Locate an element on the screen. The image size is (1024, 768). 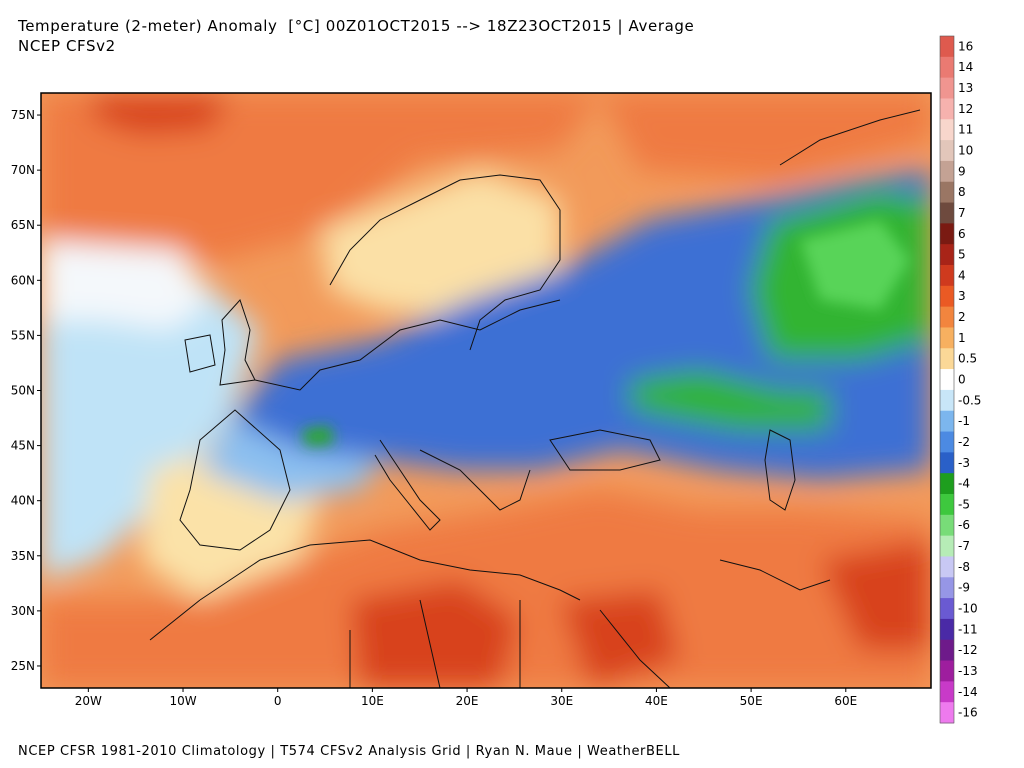
coastline-iberia is located at coordinates (235, 480).